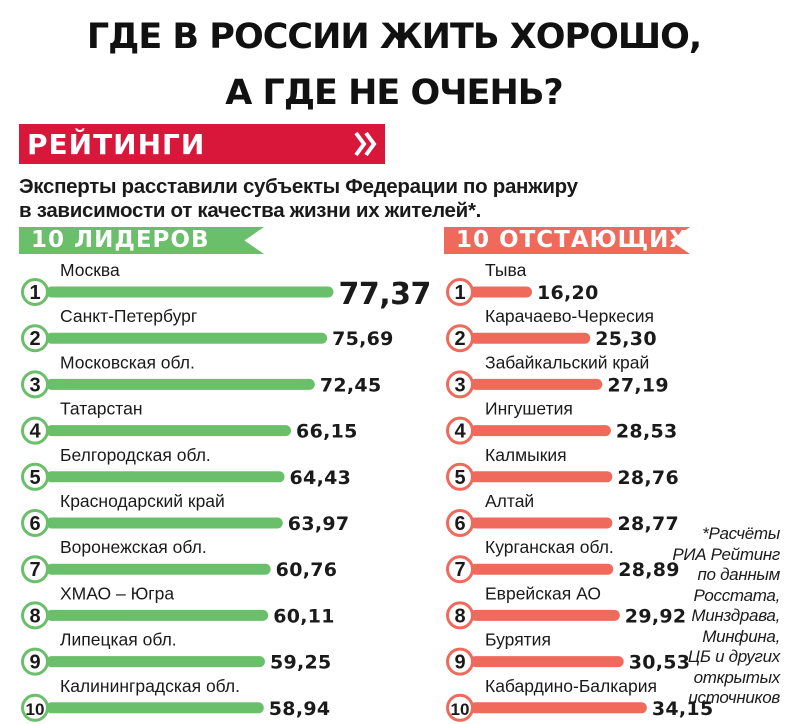 This screenshot has height=724, width=788. What do you see at coordinates (567, 240) in the screenshot?
I see `laggards-header: 10 ОТСТАЮЩИХ` at bounding box center [567, 240].